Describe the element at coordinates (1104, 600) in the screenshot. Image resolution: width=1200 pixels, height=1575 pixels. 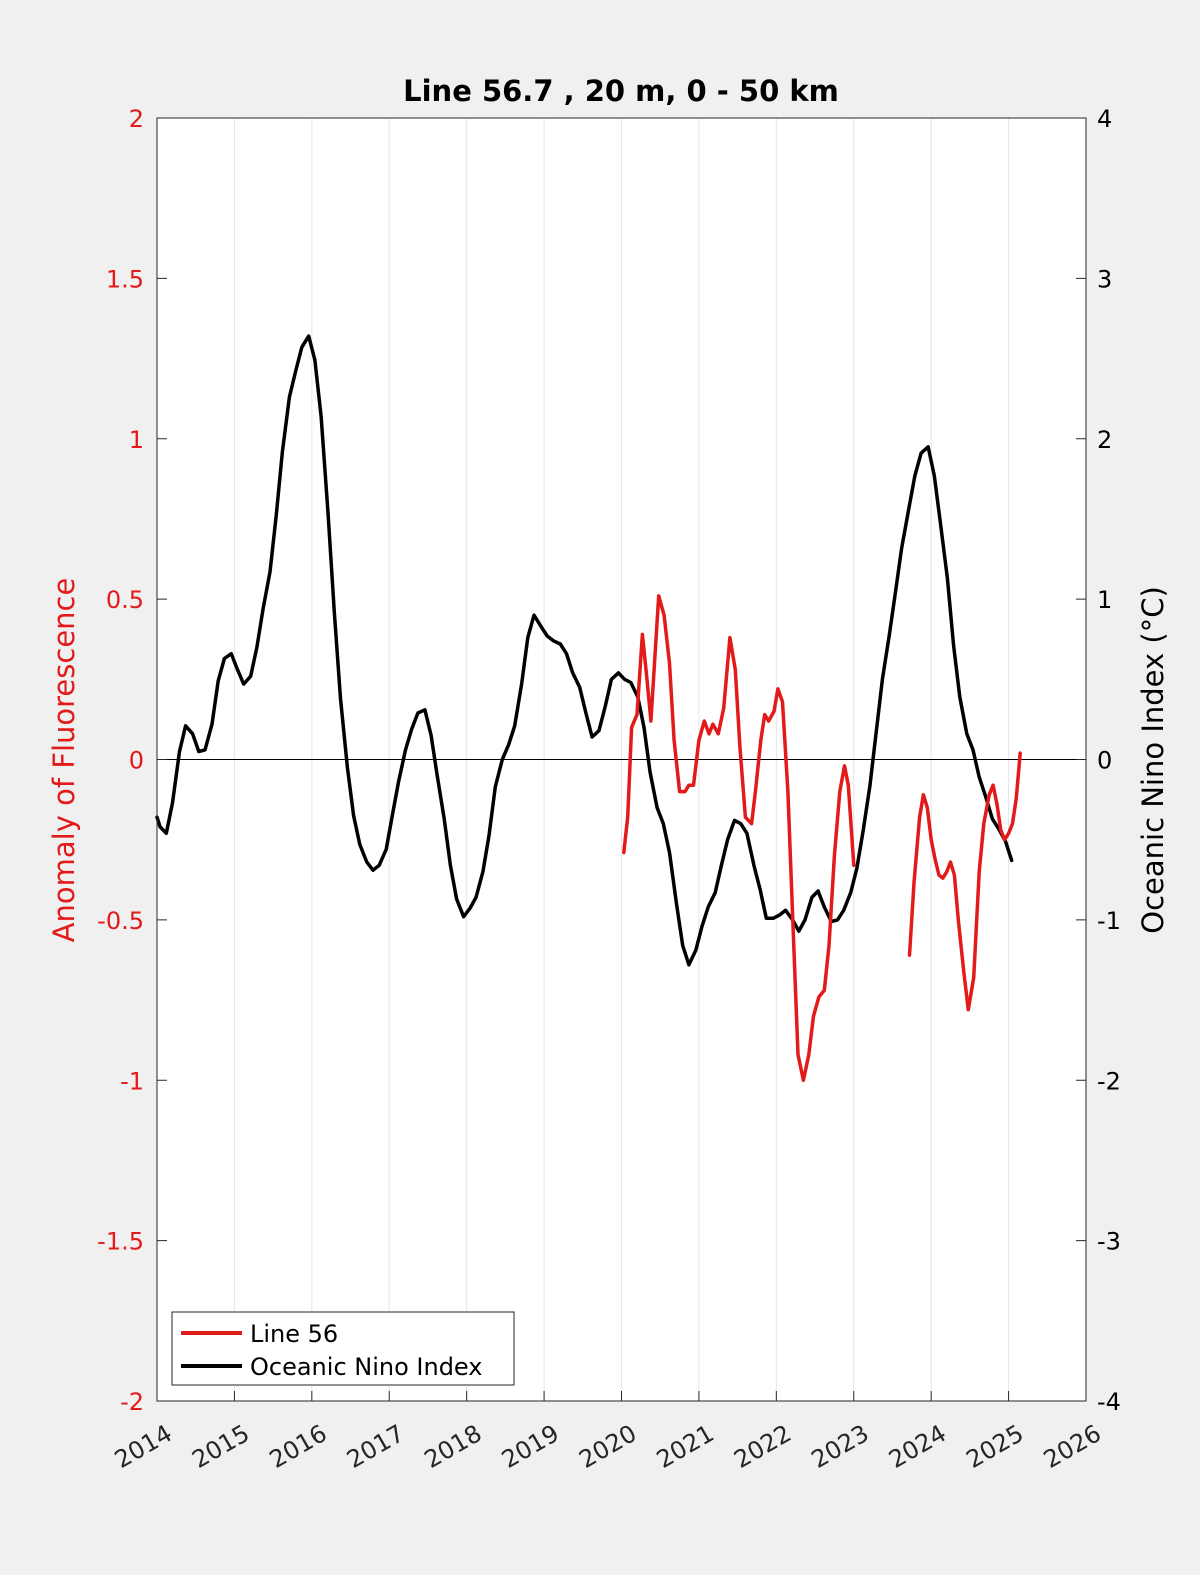
I see `y-right-tick-label: 1` at that location.